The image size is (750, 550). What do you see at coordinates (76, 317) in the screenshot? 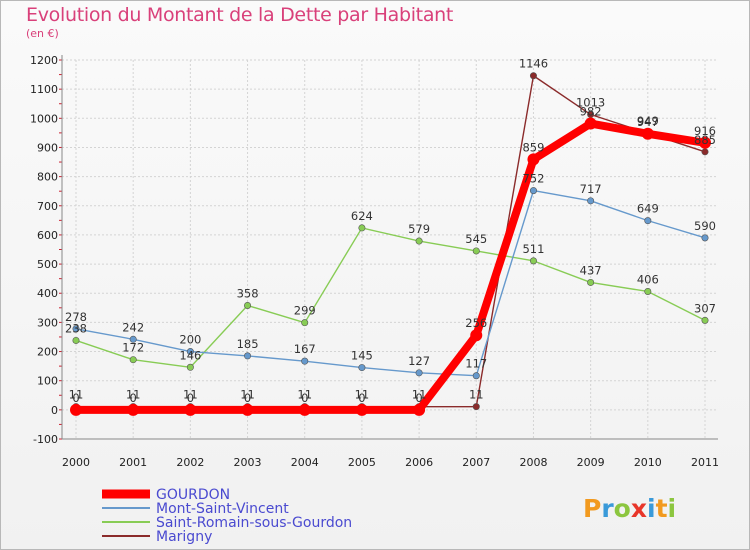
I see `data-label: 278` at bounding box center [76, 317].